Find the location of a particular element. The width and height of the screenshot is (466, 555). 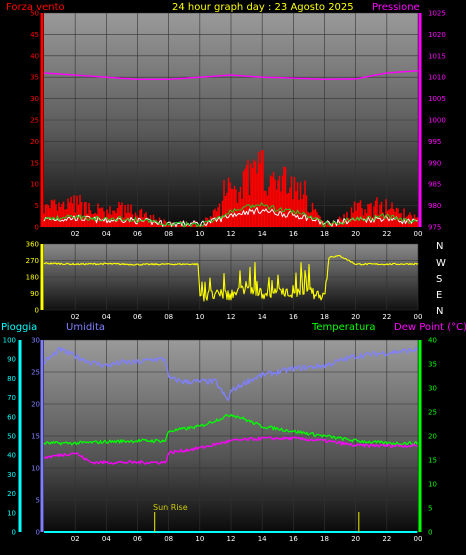

p1-xtick-label: 08 is located at coordinates (168, 234).